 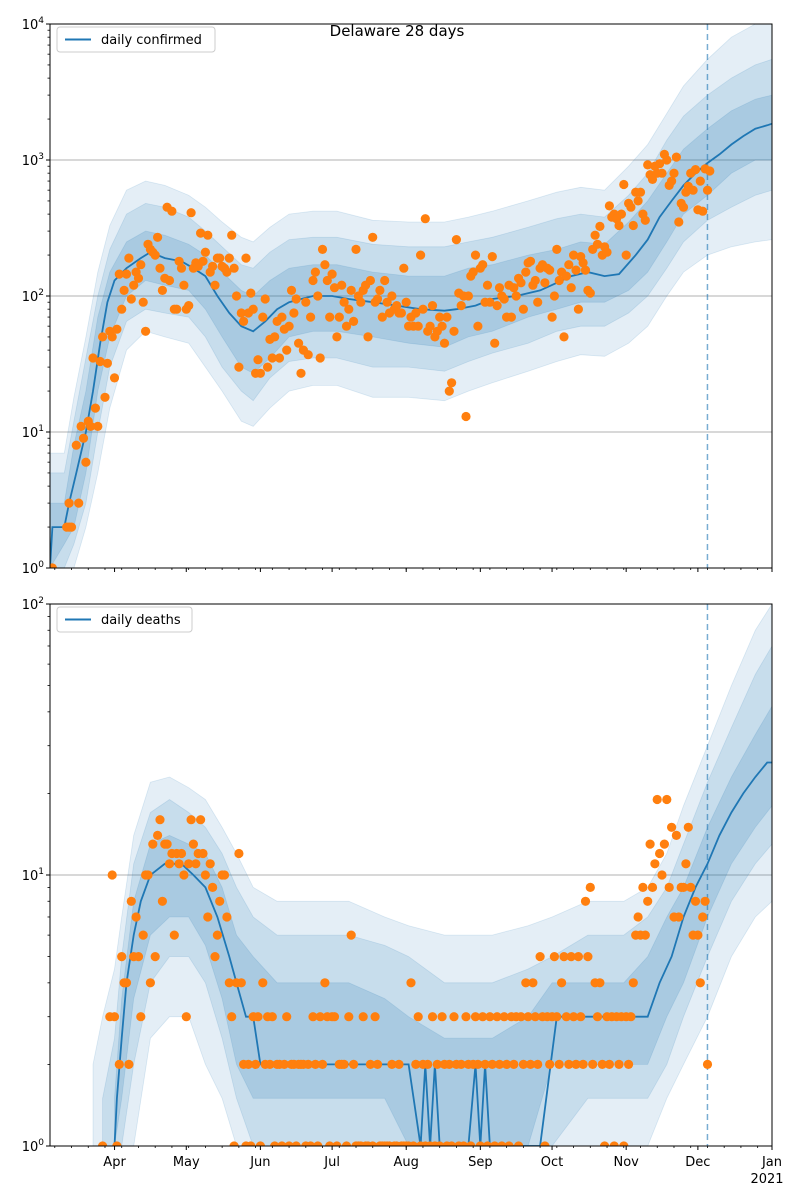 What do you see at coordinates (480, 1162) in the screenshot?
I see `x-tick-label: Sep` at bounding box center [480, 1162].